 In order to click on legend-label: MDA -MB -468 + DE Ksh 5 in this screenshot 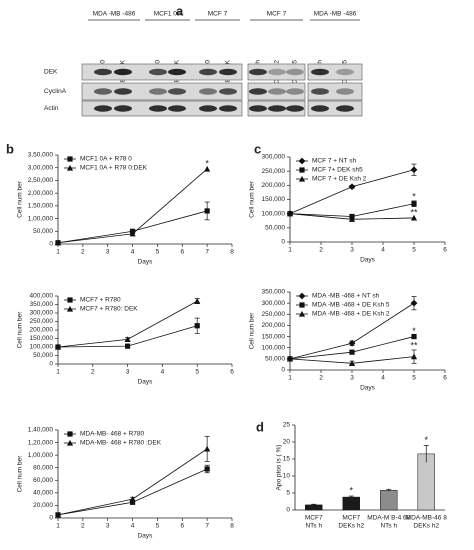, I will do `click(351, 305)`.